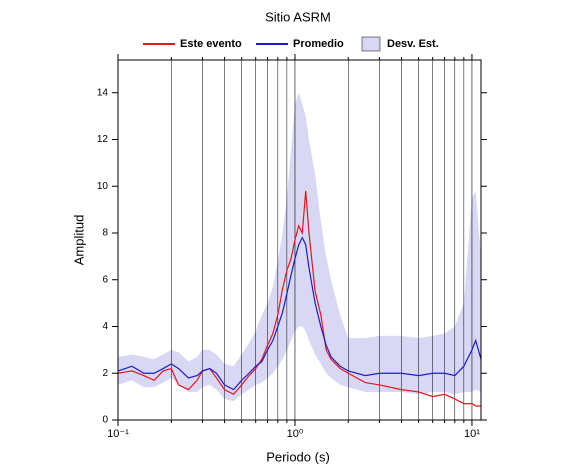 This screenshot has width=586, height=475. I want to click on y-tick-label: 10, so click(103, 186).